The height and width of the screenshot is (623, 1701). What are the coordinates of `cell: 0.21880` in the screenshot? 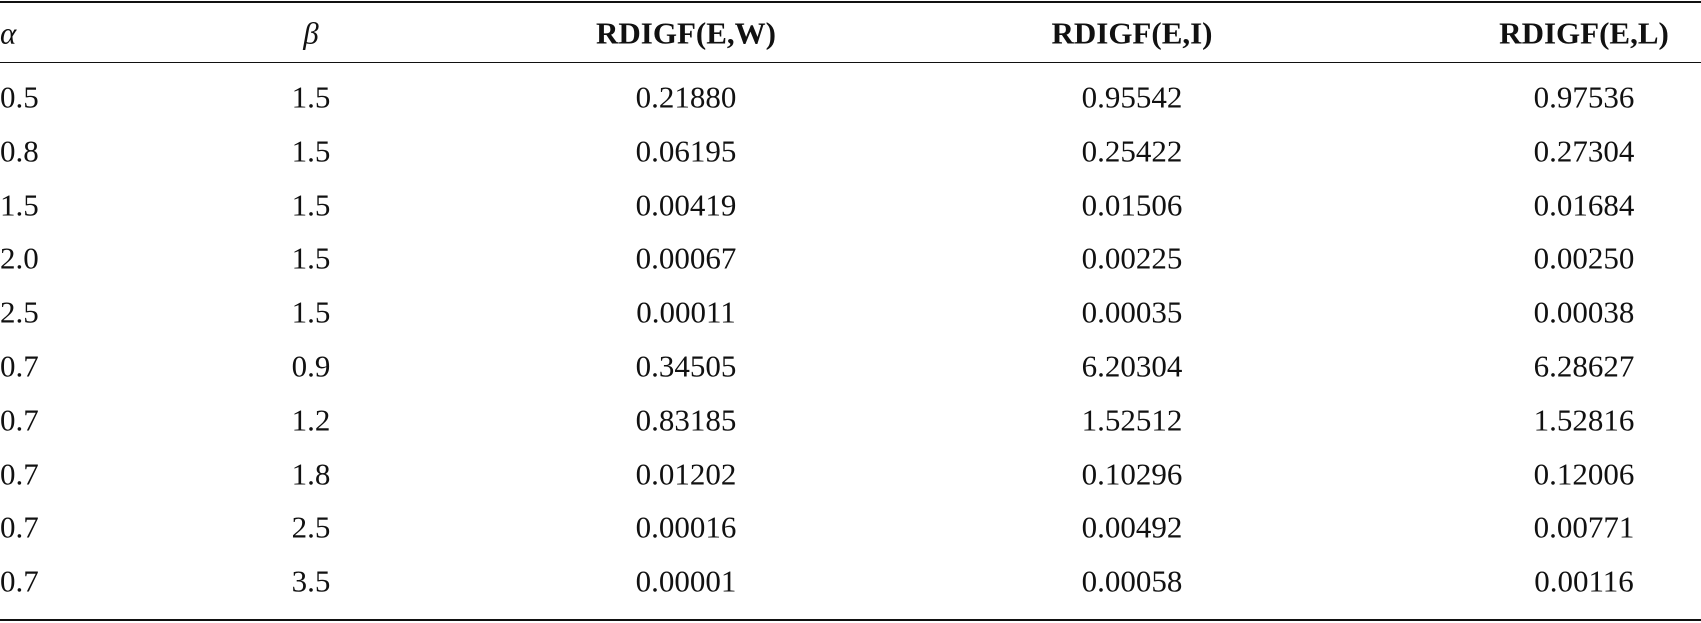 It's located at (686, 97).